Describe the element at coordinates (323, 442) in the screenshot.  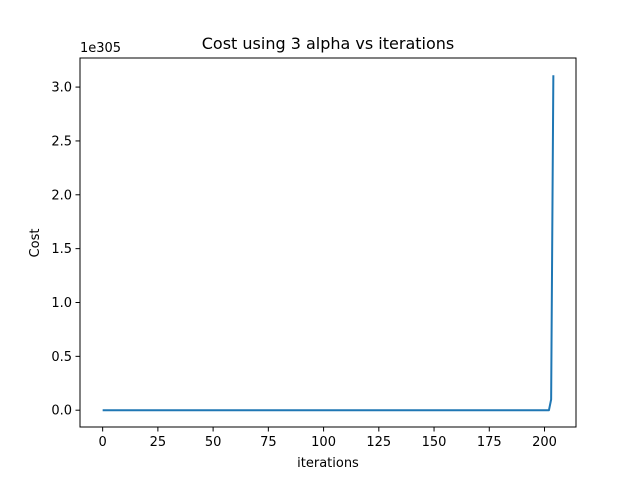
I see `x-tick-label: 100` at that location.